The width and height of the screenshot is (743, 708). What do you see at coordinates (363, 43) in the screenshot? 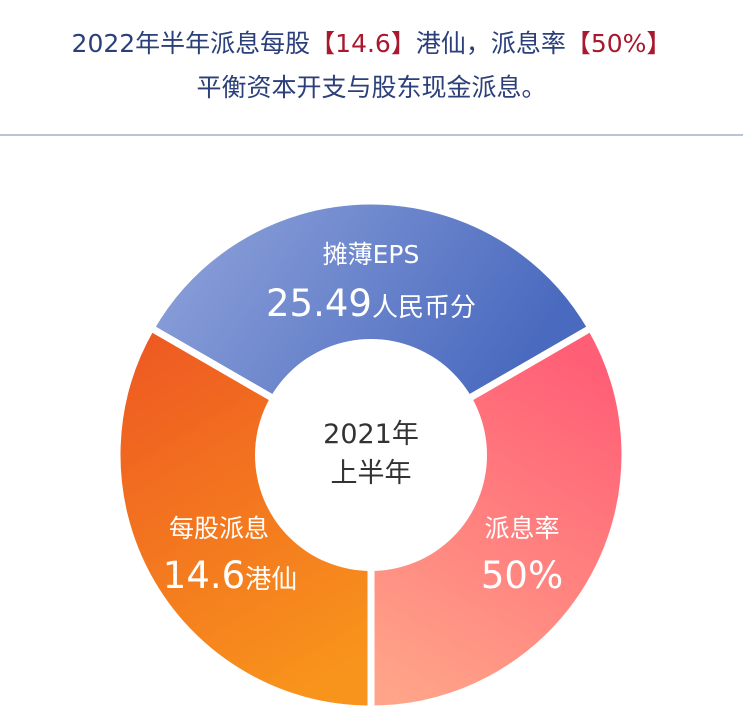
I see `dps-highlight: 【14.6】` at bounding box center [363, 43].